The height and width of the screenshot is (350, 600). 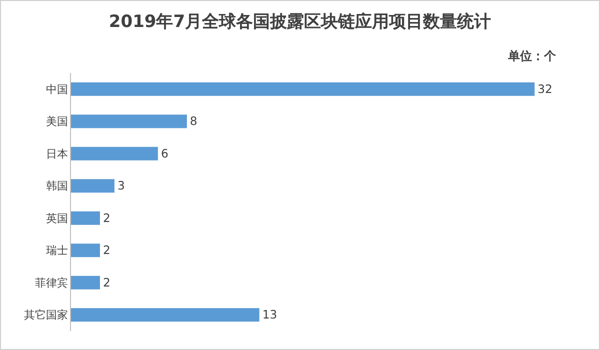 What do you see at coordinates (164, 153) in the screenshot?
I see `data-label: 6` at bounding box center [164, 153].